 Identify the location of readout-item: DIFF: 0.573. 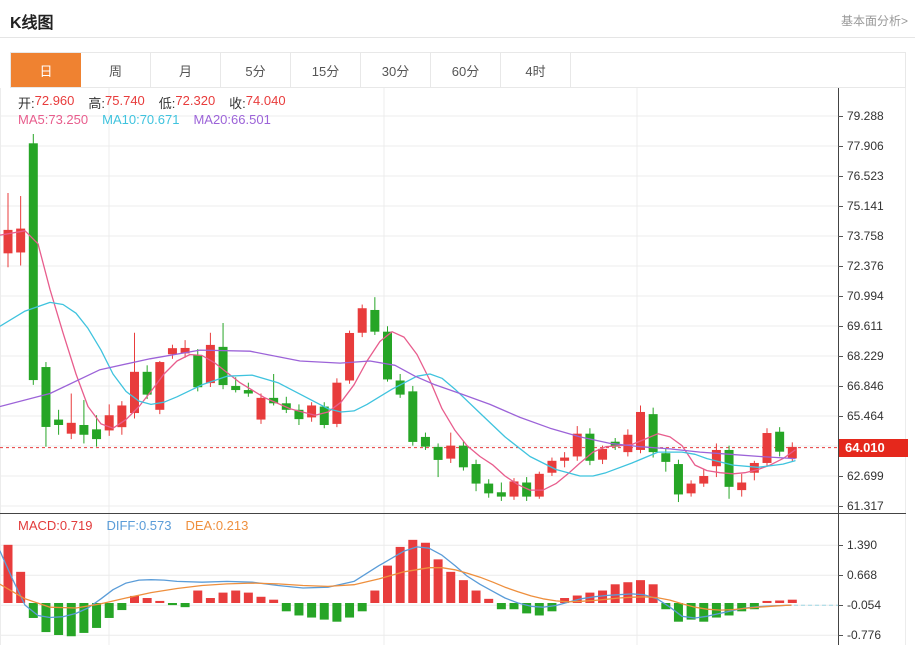
(139, 525).